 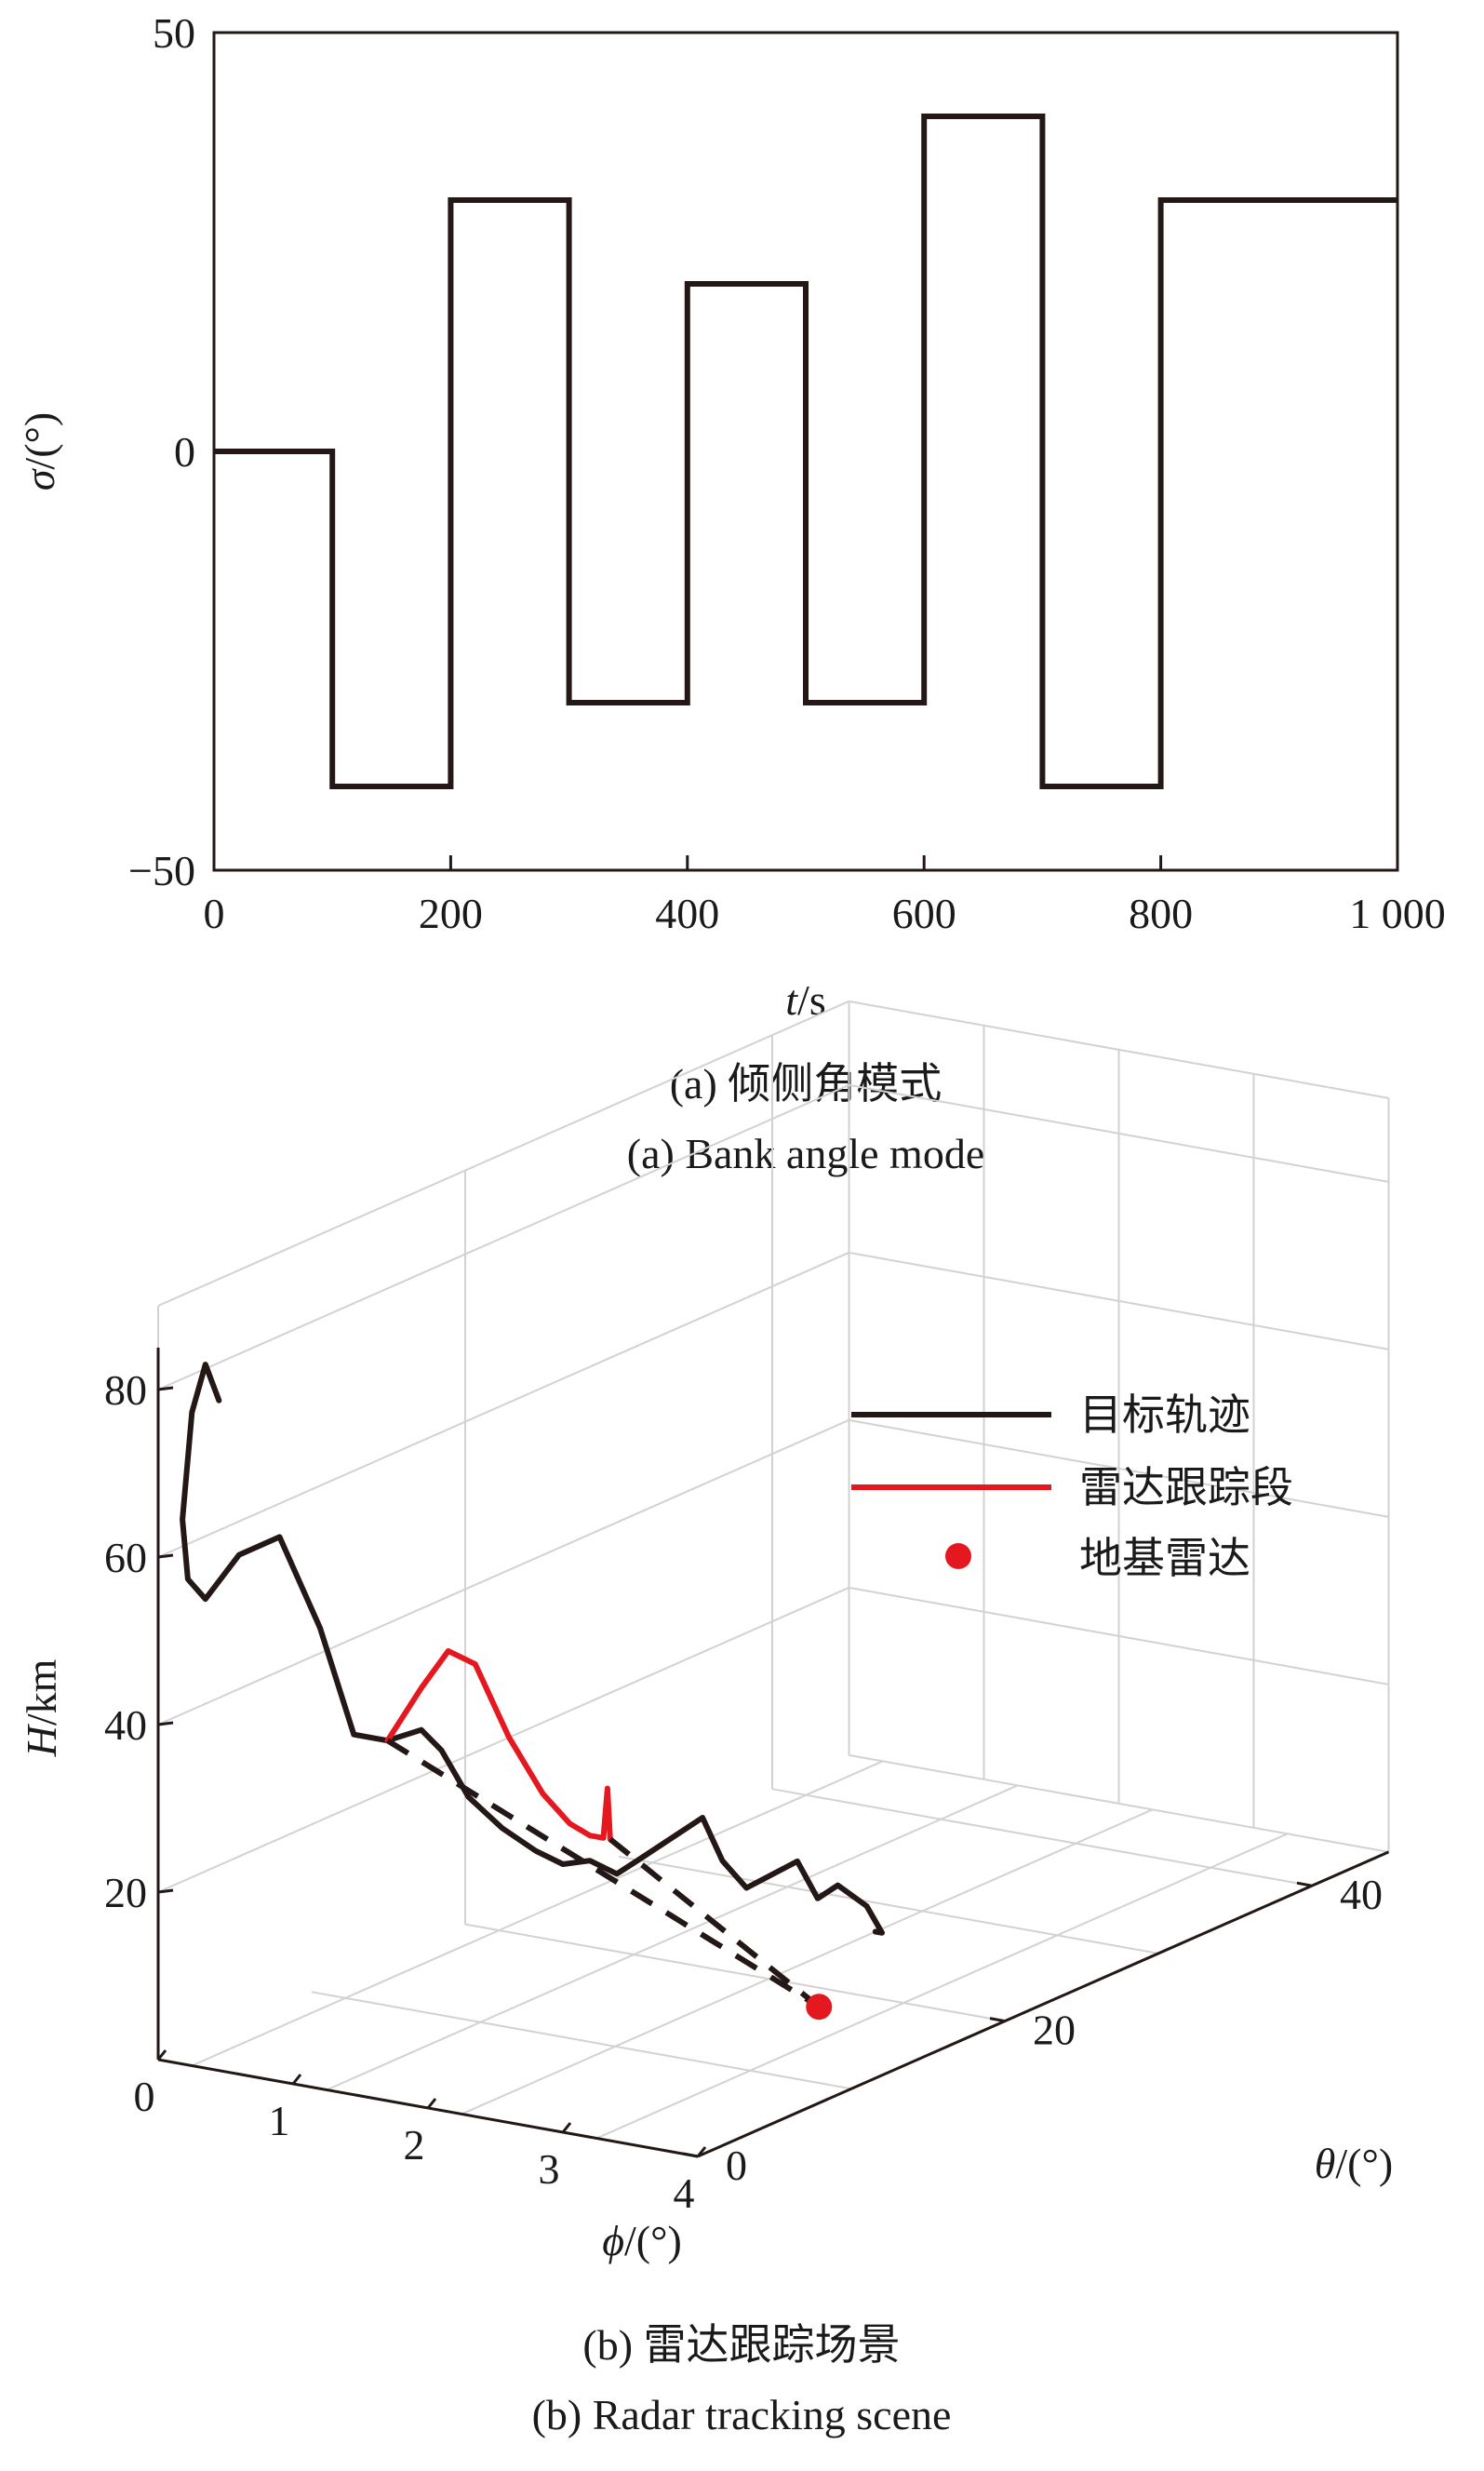 What do you see at coordinates (1054, 2031) in the screenshot?
I see `panel-b-y-tick-label: 20` at bounding box center [1054, 2031].